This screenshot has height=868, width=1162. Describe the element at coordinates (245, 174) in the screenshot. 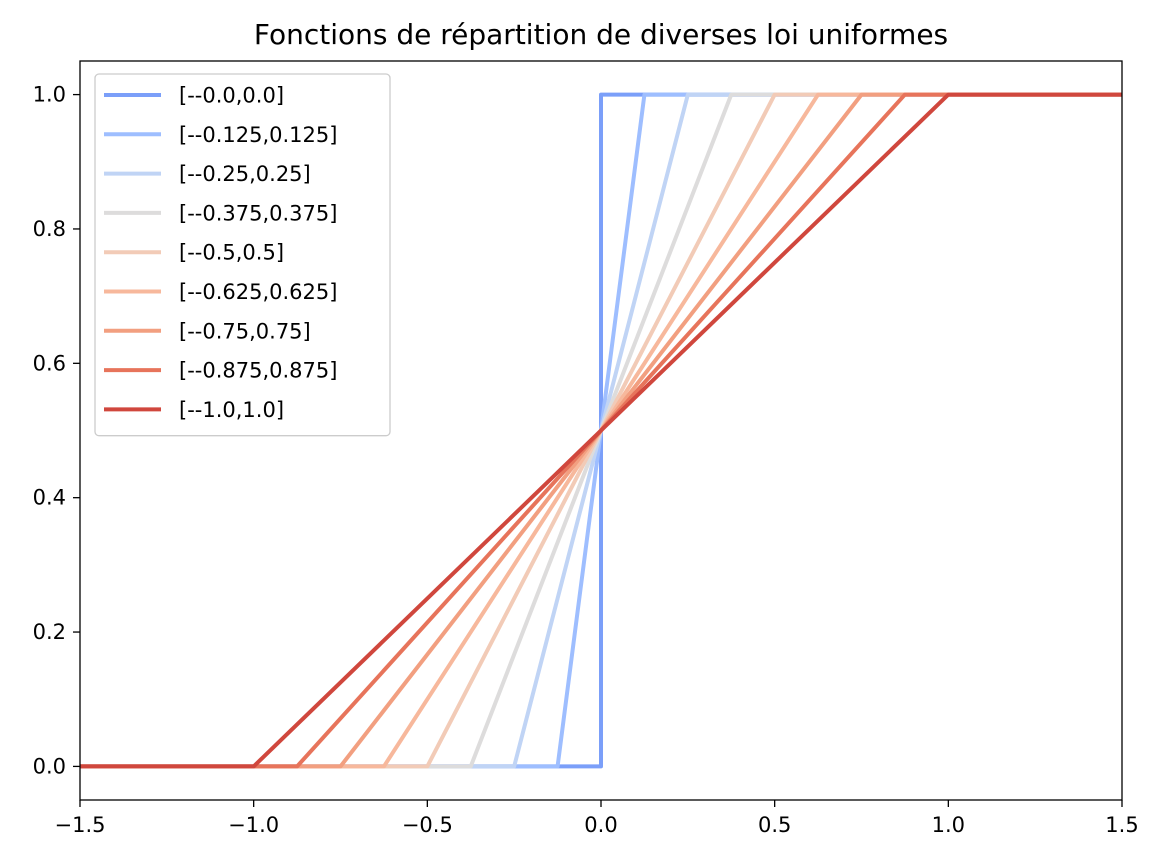

I see `legend-label-2: [--0.25,0.25]` at that location.